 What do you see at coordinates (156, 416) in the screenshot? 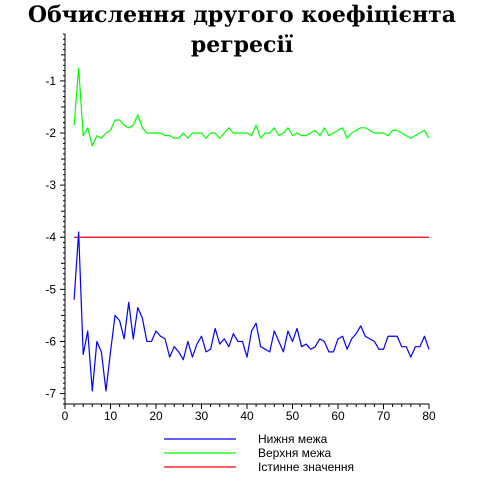
I see `x-tick-label: 20` at bounding box center [156, 416].